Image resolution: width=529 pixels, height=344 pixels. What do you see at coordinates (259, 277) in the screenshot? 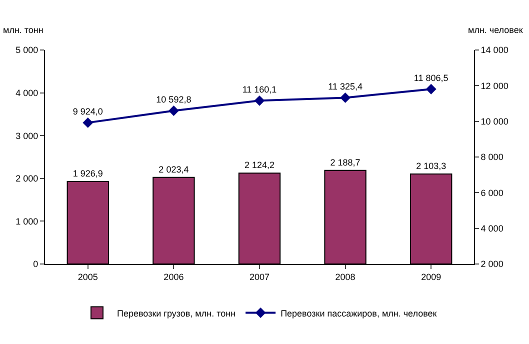
I see `x-tick-label: 2007` at bounding box center [259, 277].